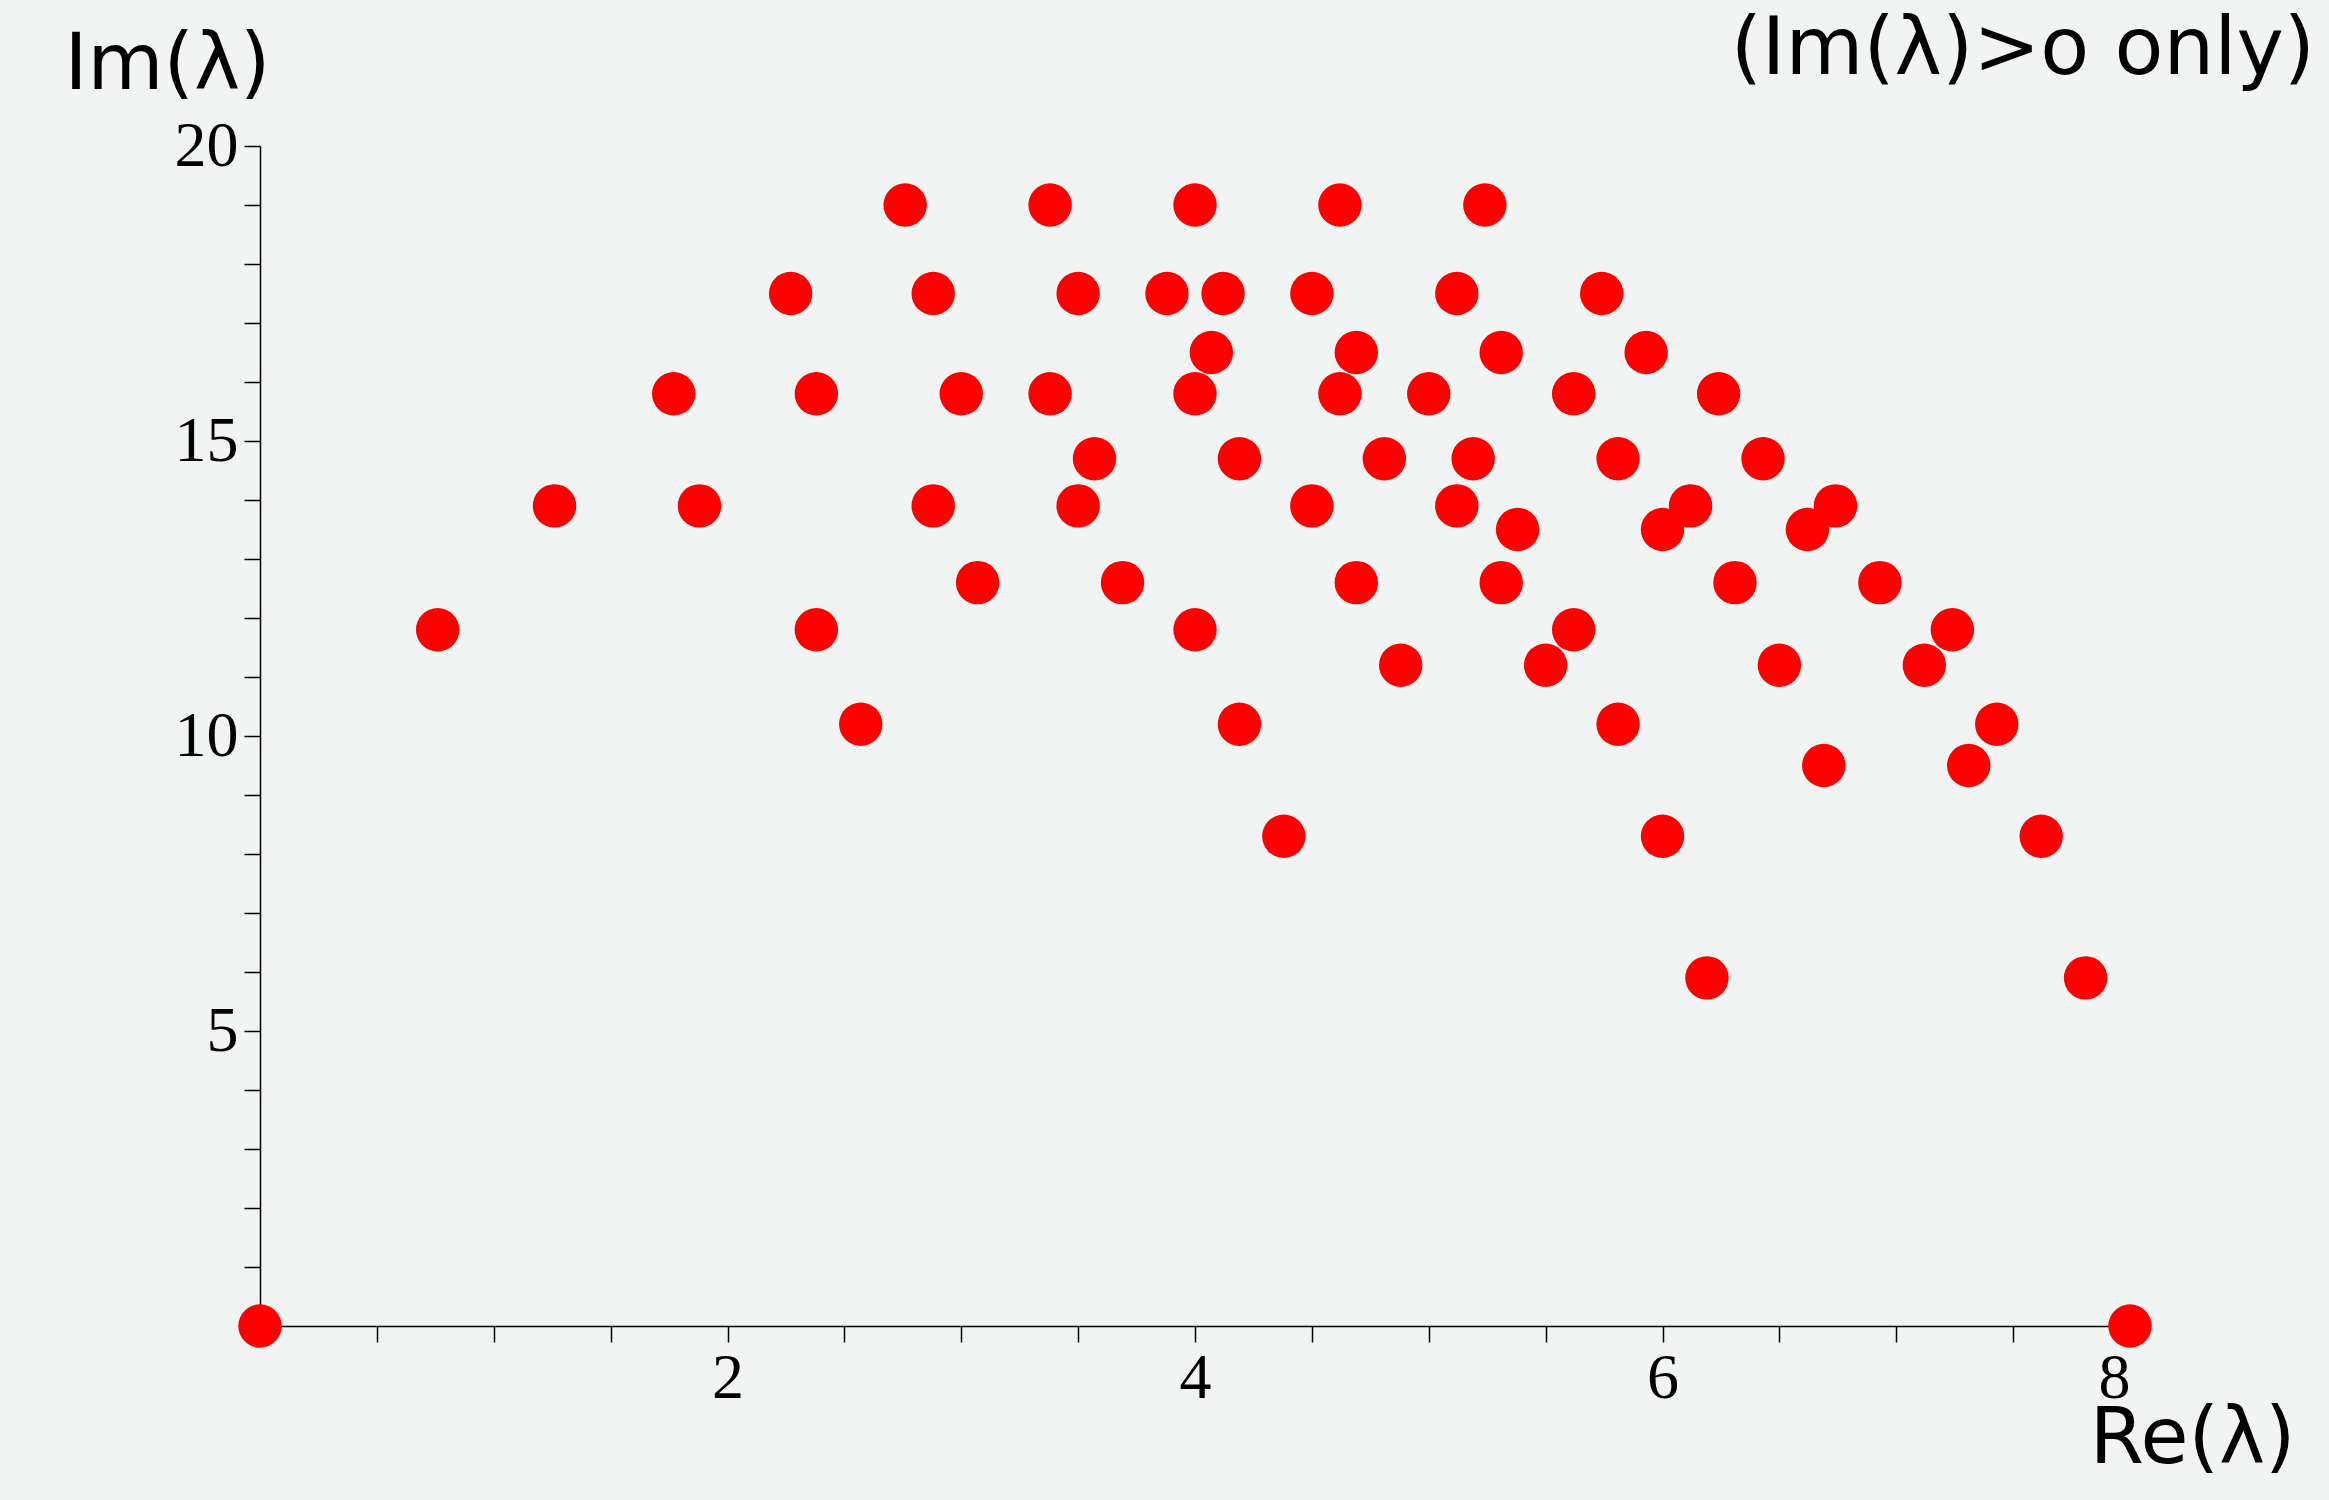  I want to click on x-tick-label: 2, so click(728, 1376).